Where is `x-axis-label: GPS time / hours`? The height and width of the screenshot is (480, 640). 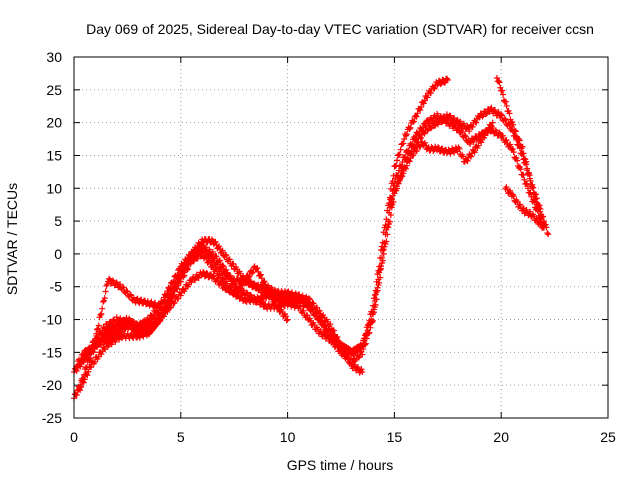 x-axis-label: GPS time / hours is located at coordinates (340, 465).